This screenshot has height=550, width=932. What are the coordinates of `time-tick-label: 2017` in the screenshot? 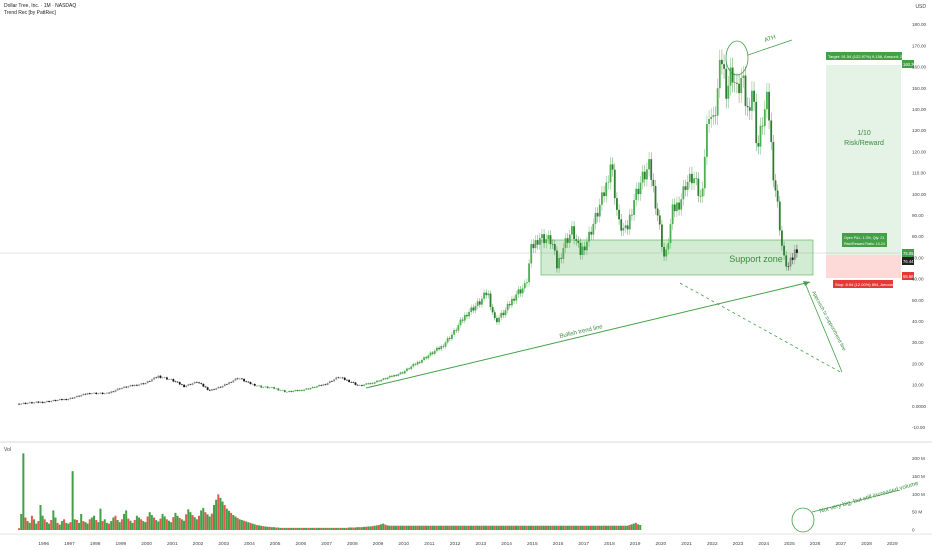 It's located at (583, 544).